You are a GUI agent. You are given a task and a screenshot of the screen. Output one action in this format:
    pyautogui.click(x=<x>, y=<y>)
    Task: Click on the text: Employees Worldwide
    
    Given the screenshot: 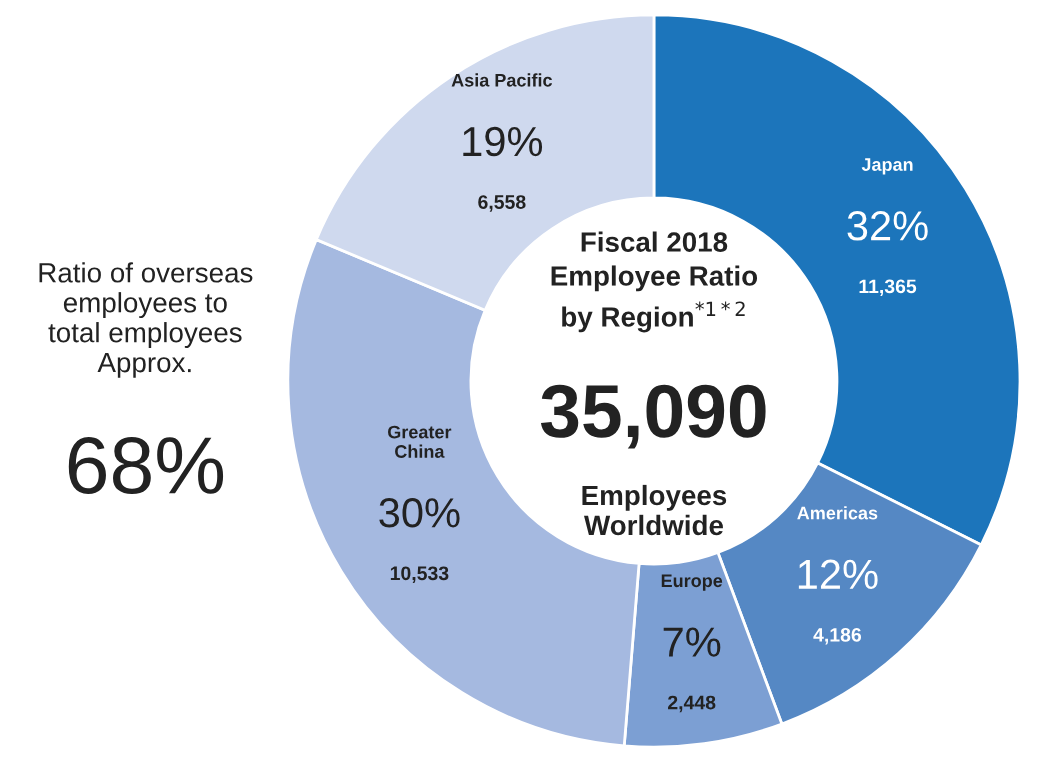 What is the action you would take?
    pyautogui.click(x=654, y=510)
    